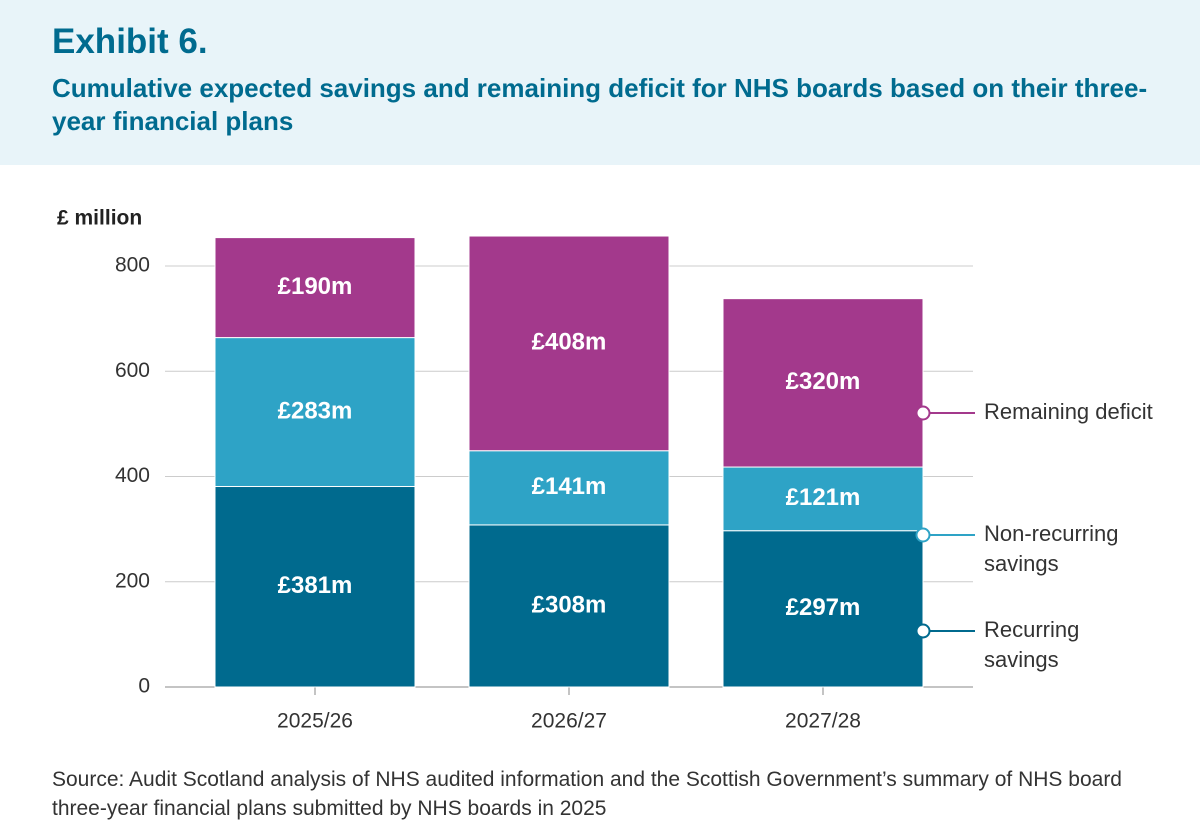  Describe the element at coordinates (132, 370) in the screenshot. I see `y-tick-label: 600` at that location.